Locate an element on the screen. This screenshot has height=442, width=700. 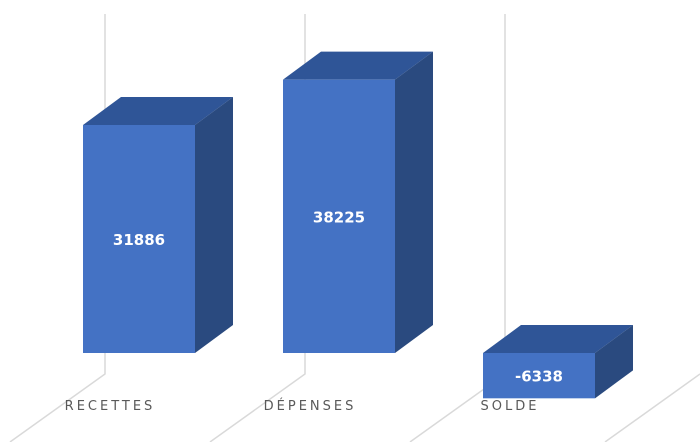
bar-solde is located at coordinates (558, 362).